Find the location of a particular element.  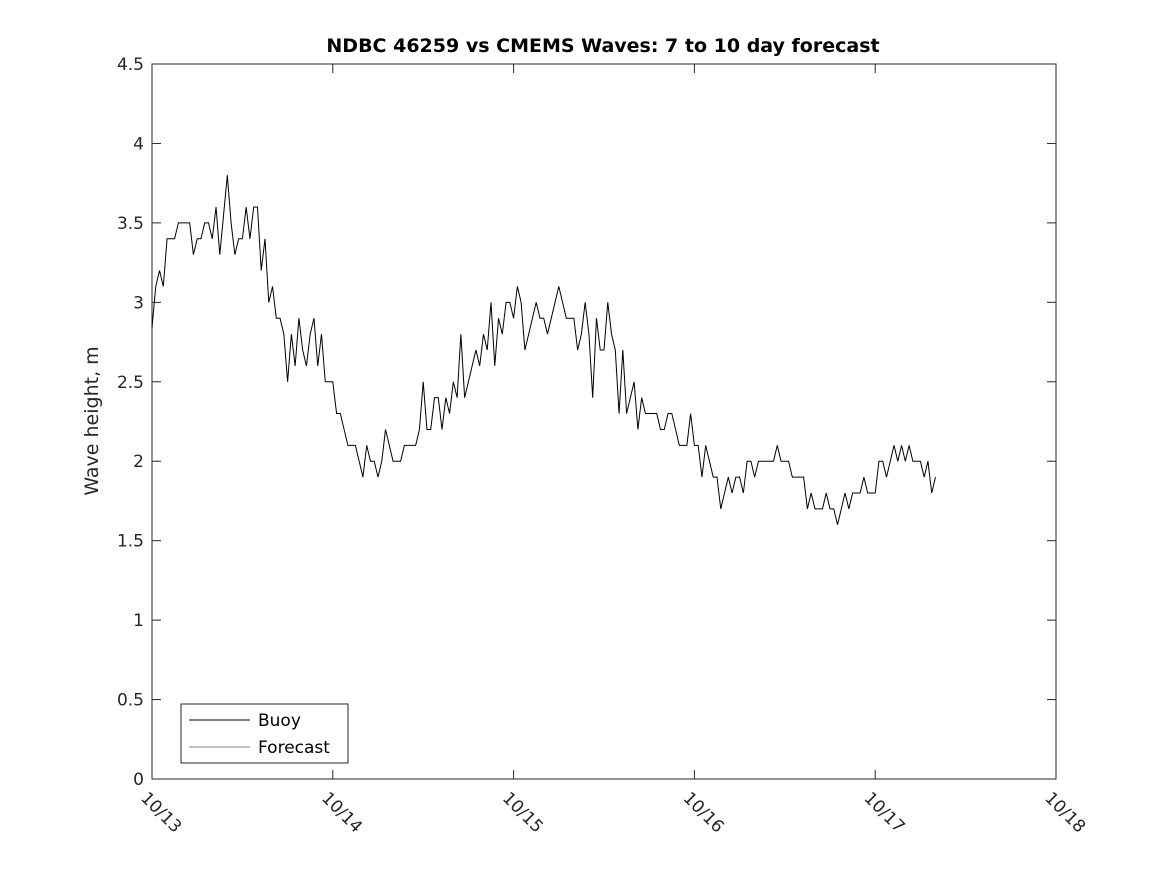

y-tick-label: 3 is located at coordinates (138, 303).